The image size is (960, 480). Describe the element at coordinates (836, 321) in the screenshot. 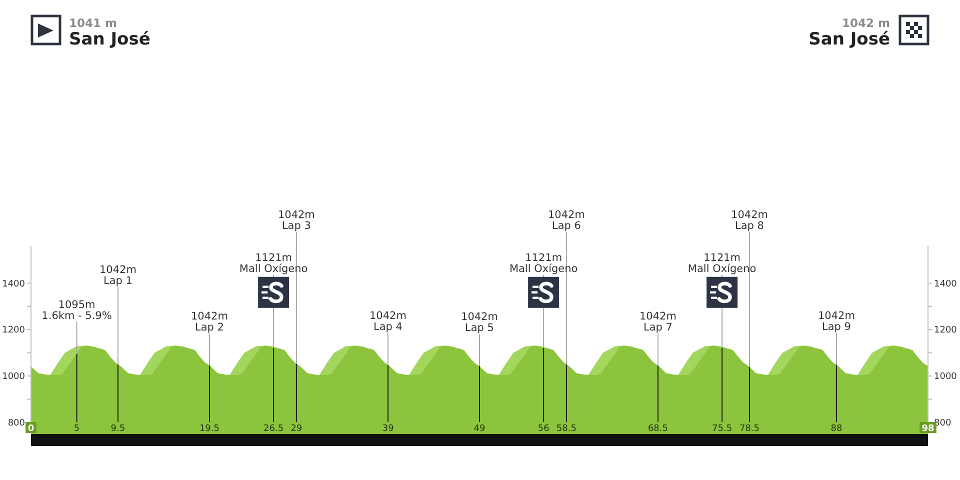

I see `ref-line-label: 1042m Lap 9` at that location.